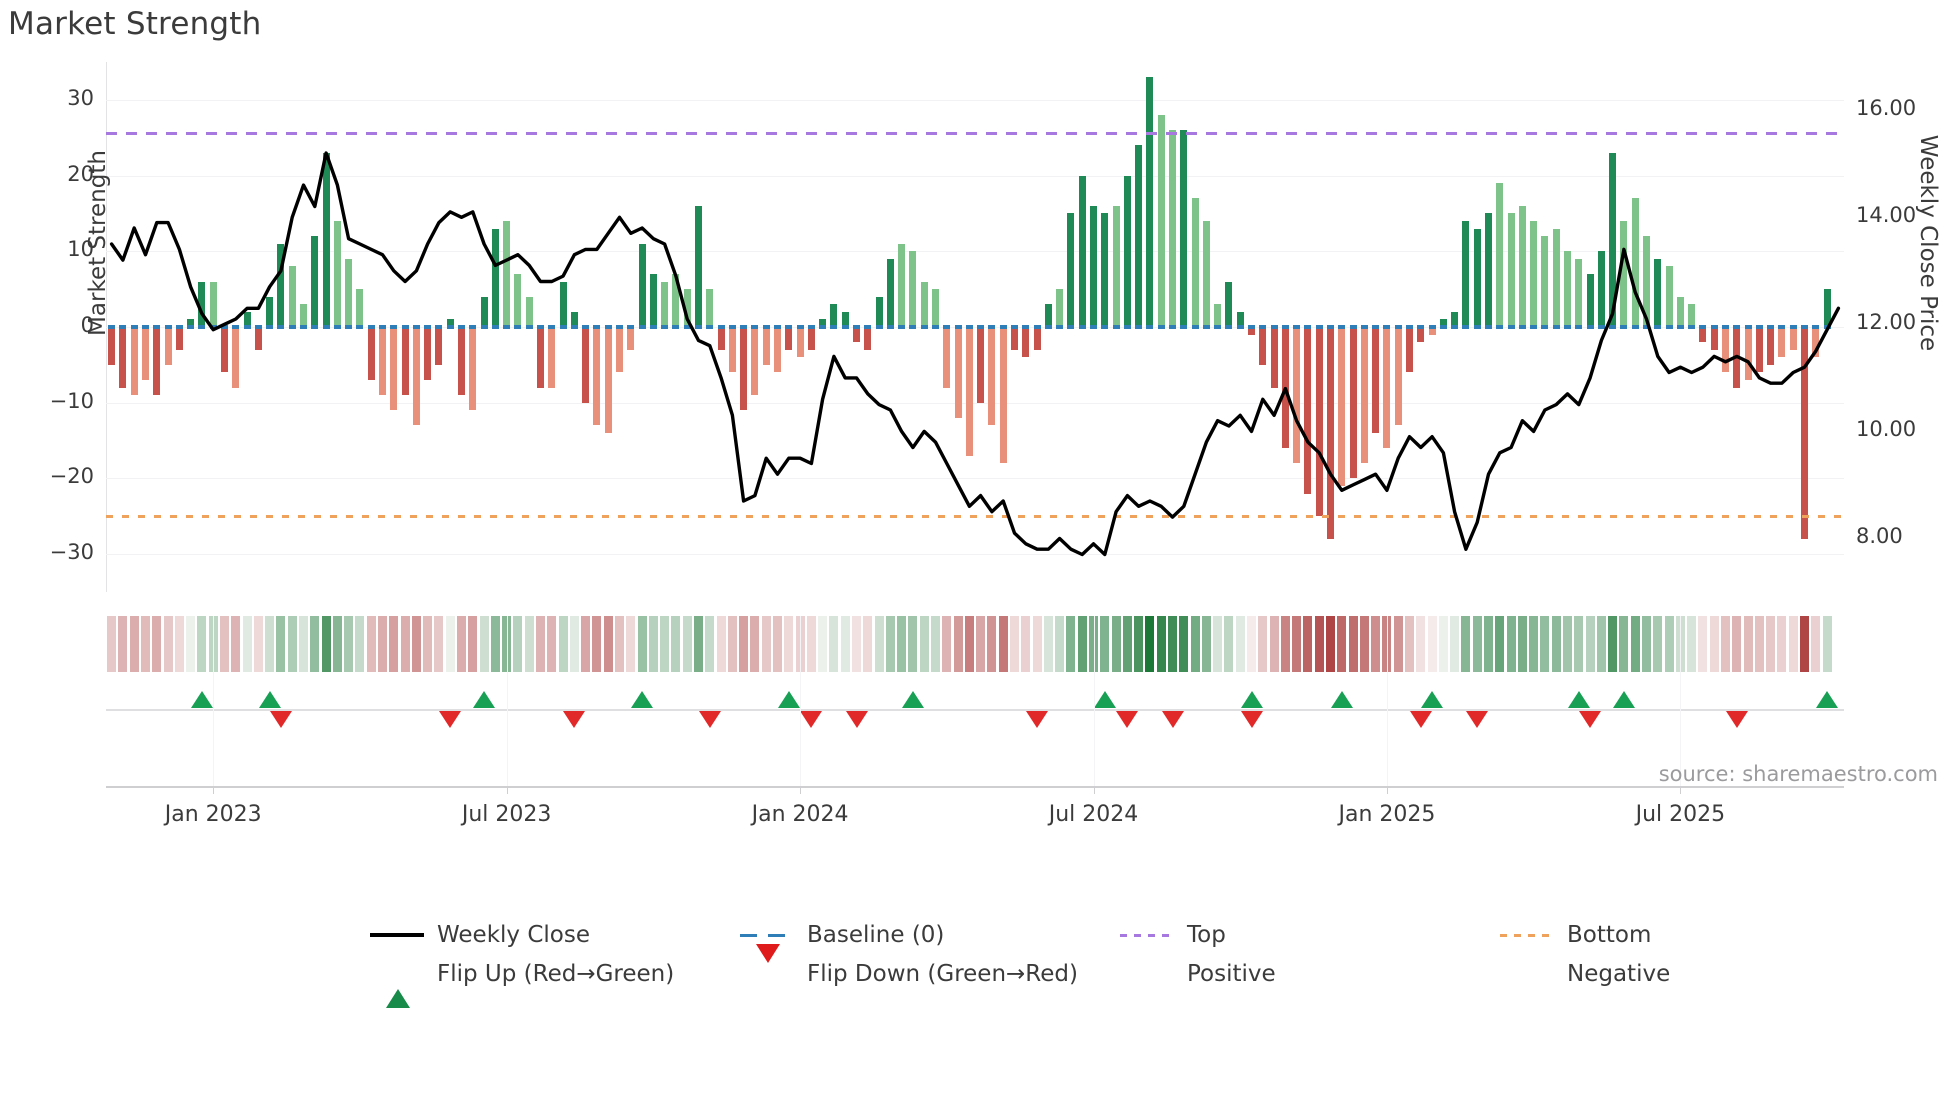  I want to click on legend-item-weekly-close: Weekly Close, so click(480, 935).